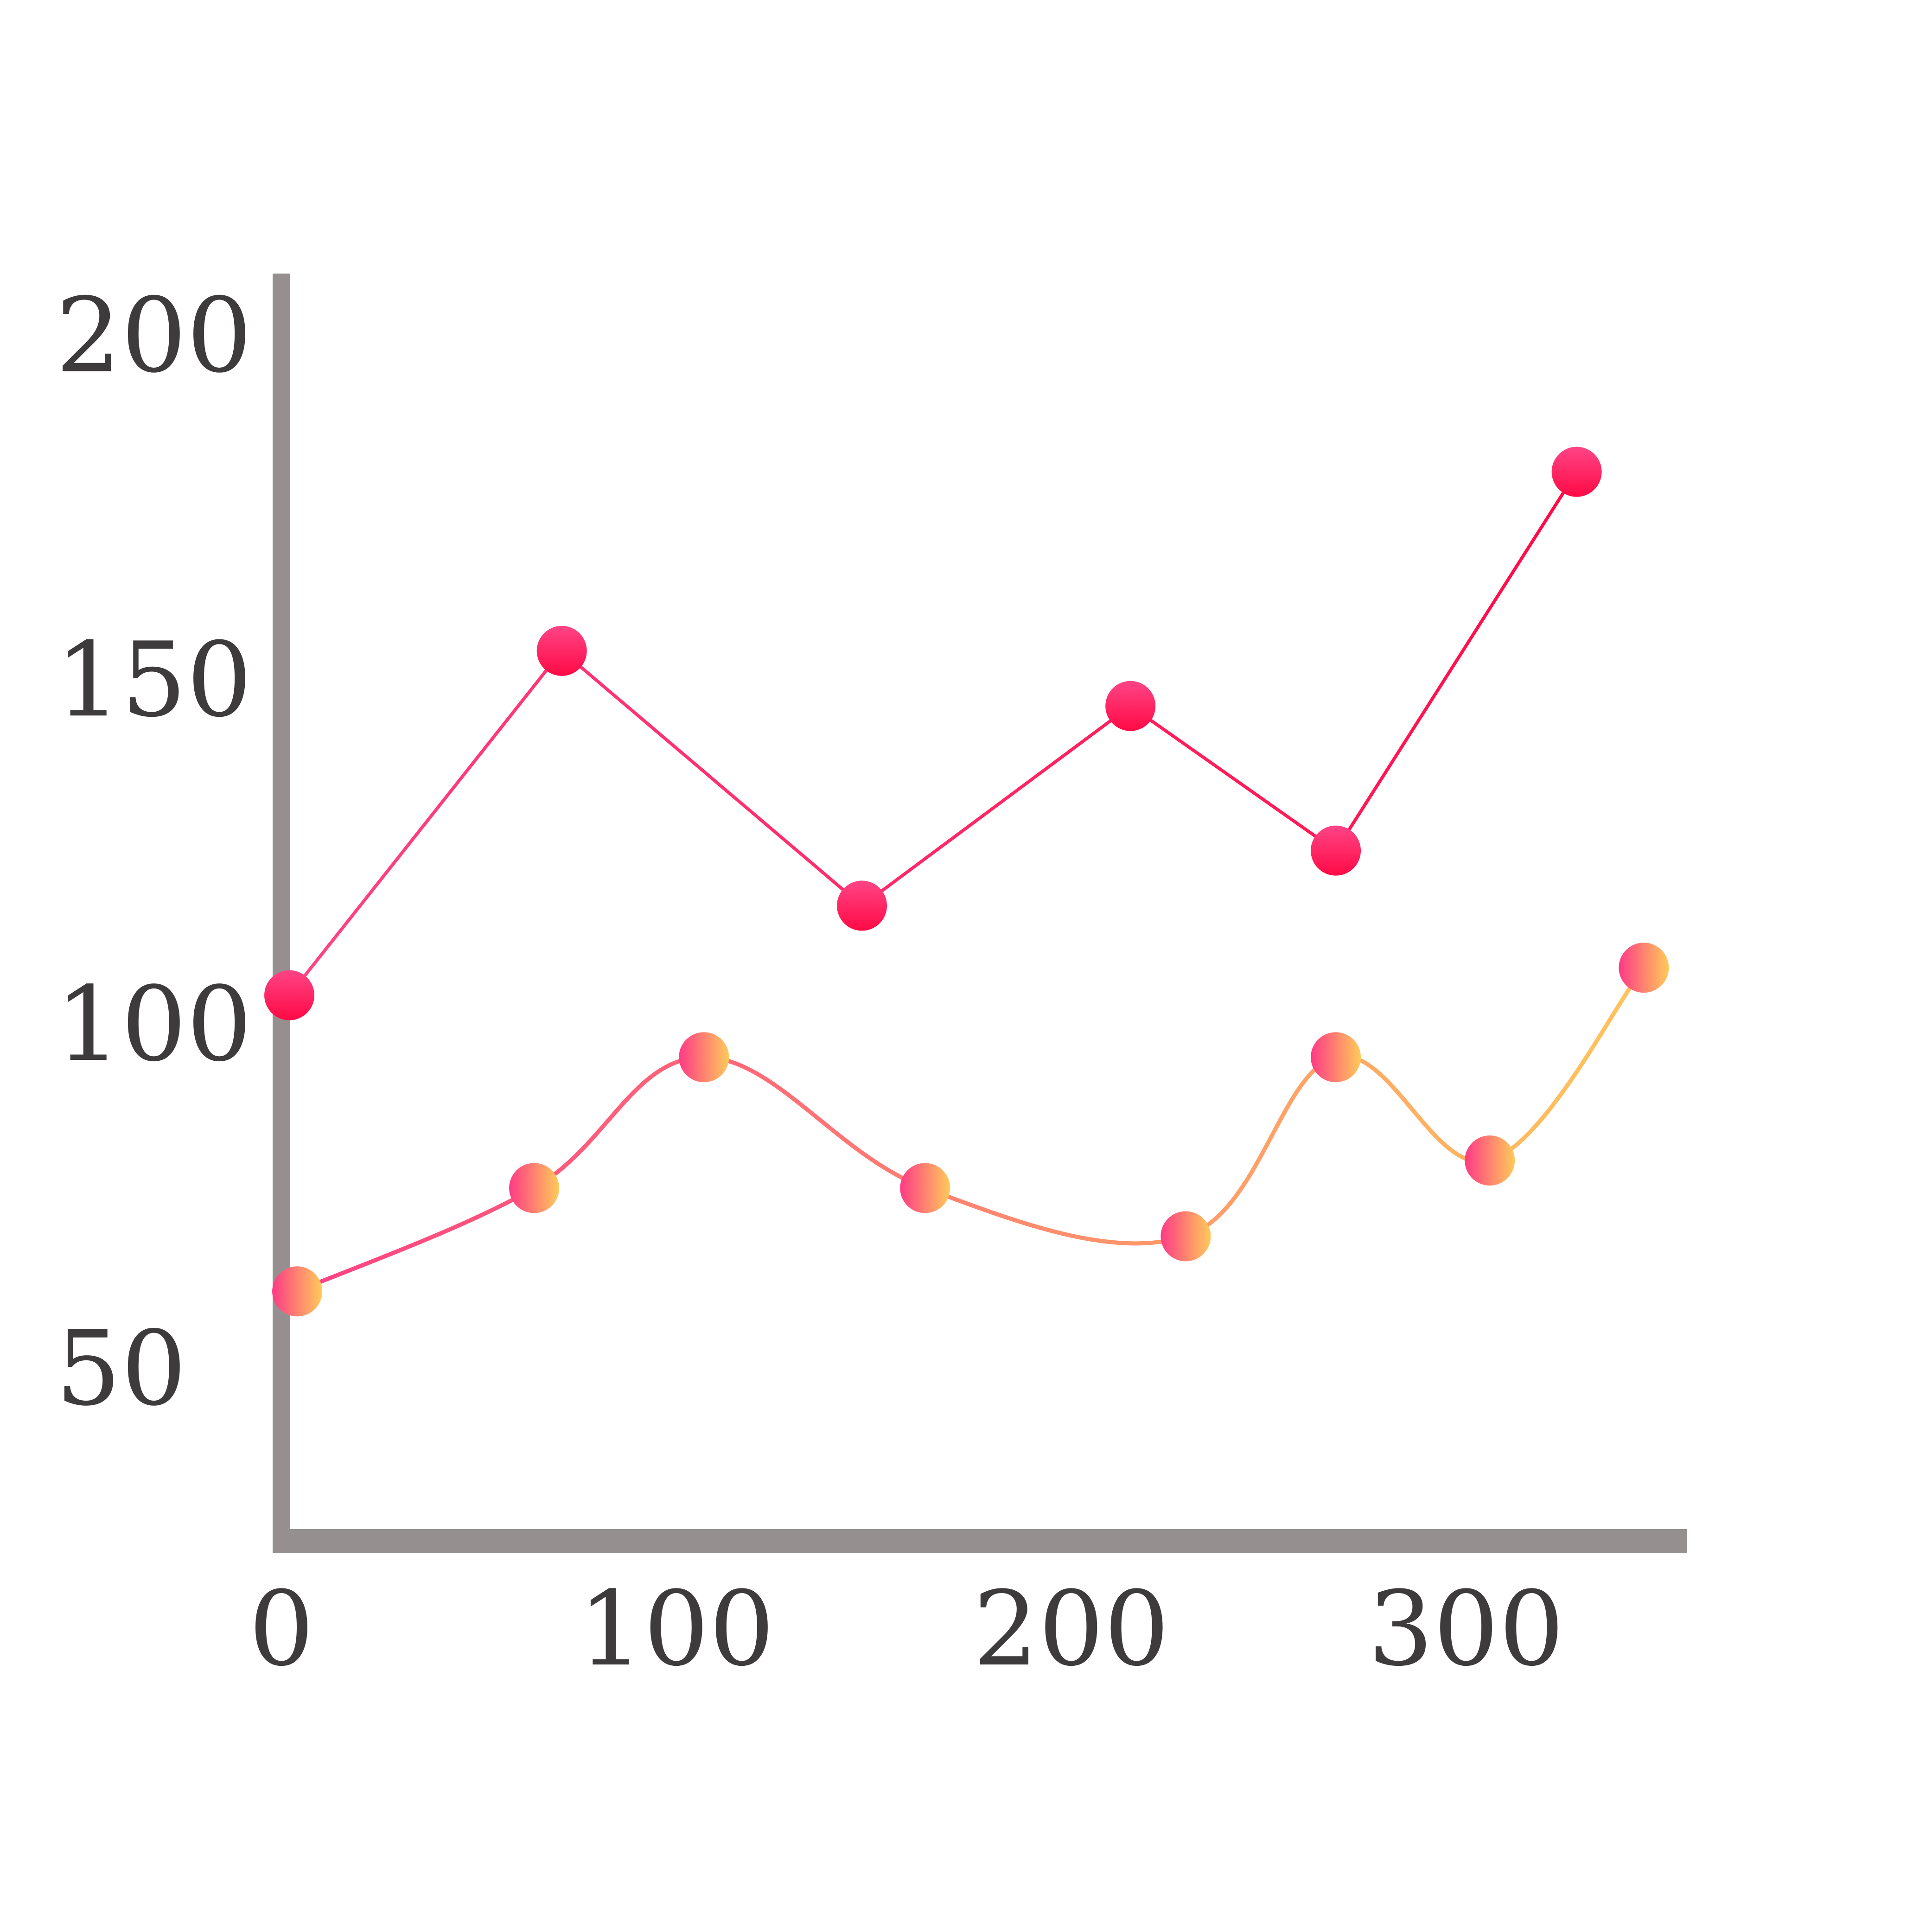 This screenshot has width=1932, height=1932. What do you see at coordinates (154, 336) in the screenshot?
I see `y-tick-label: 200` at bounding box center [154, 336].